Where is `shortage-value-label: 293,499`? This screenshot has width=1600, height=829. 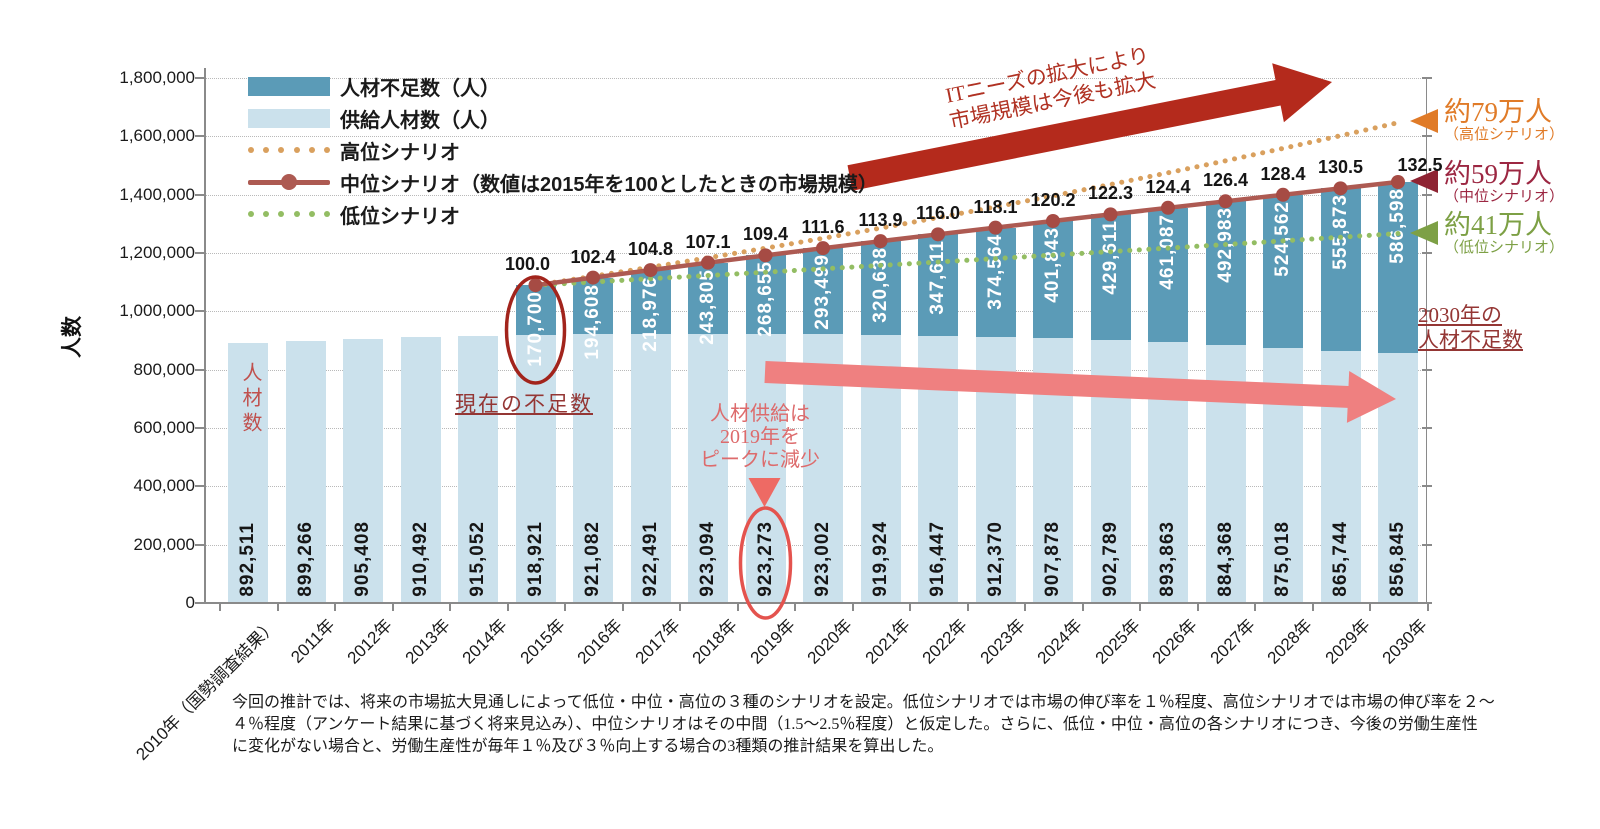
shortage-value-label: 293,499 is located at coordinates (822, 292).